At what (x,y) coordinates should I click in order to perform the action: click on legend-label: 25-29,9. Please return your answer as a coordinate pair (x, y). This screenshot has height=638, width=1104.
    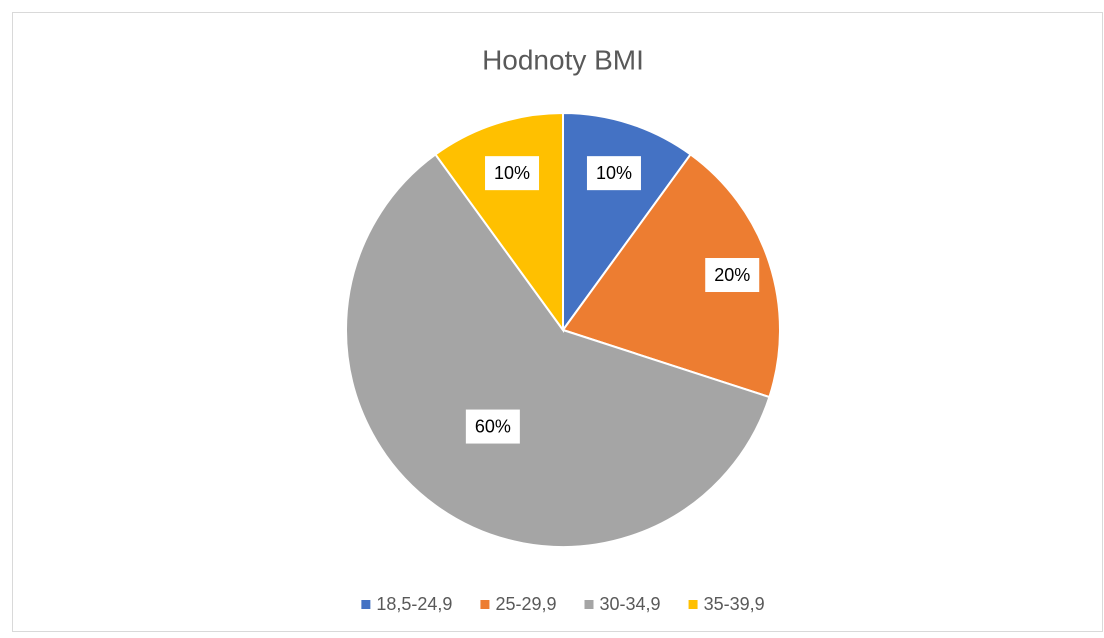
    Looking at the image, I should click on (525, 604).